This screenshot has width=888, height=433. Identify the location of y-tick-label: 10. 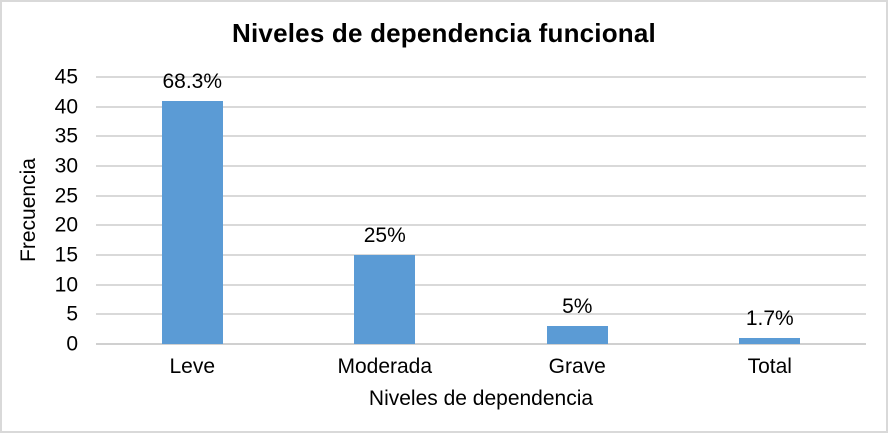
(66, 285).